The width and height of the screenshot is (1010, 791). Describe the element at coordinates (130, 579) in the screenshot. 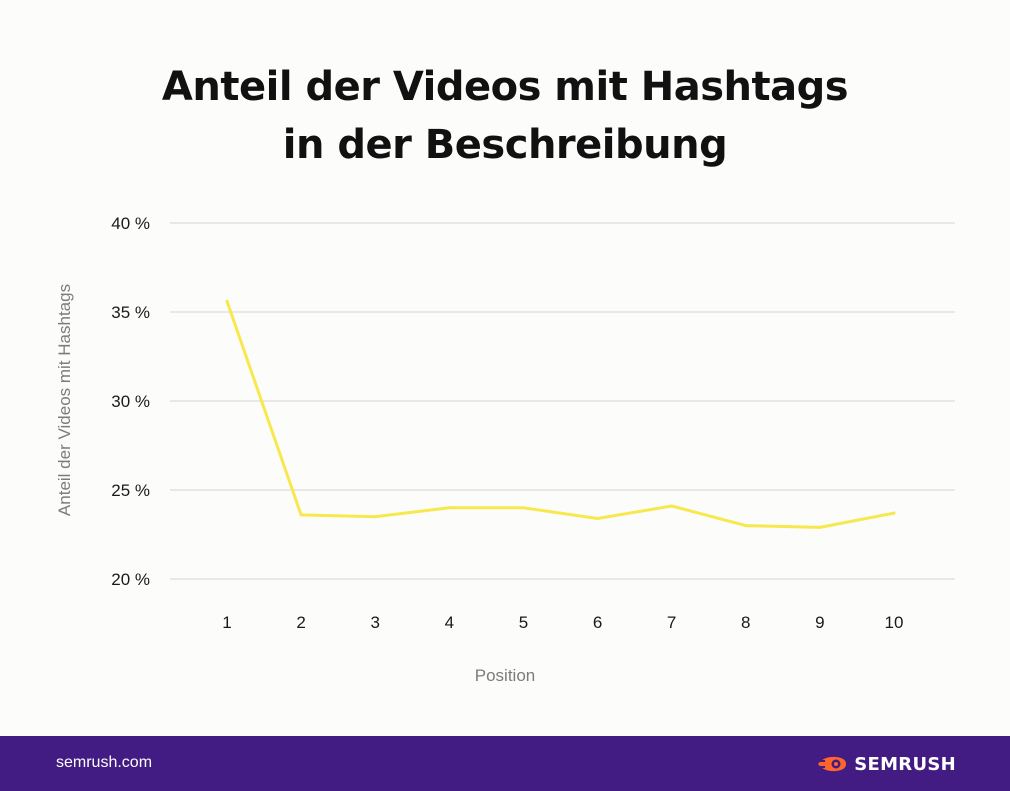

I see `y-tick-label: 20 %` at that location.